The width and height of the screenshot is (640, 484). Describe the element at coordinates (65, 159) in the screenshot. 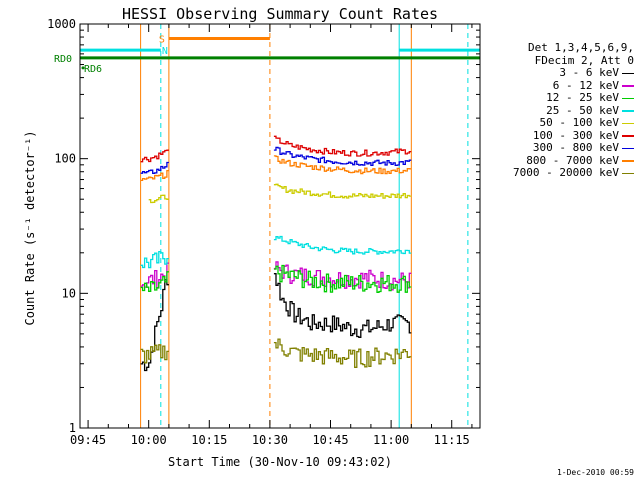

I see `y-tick-label-2: 100` at that location.